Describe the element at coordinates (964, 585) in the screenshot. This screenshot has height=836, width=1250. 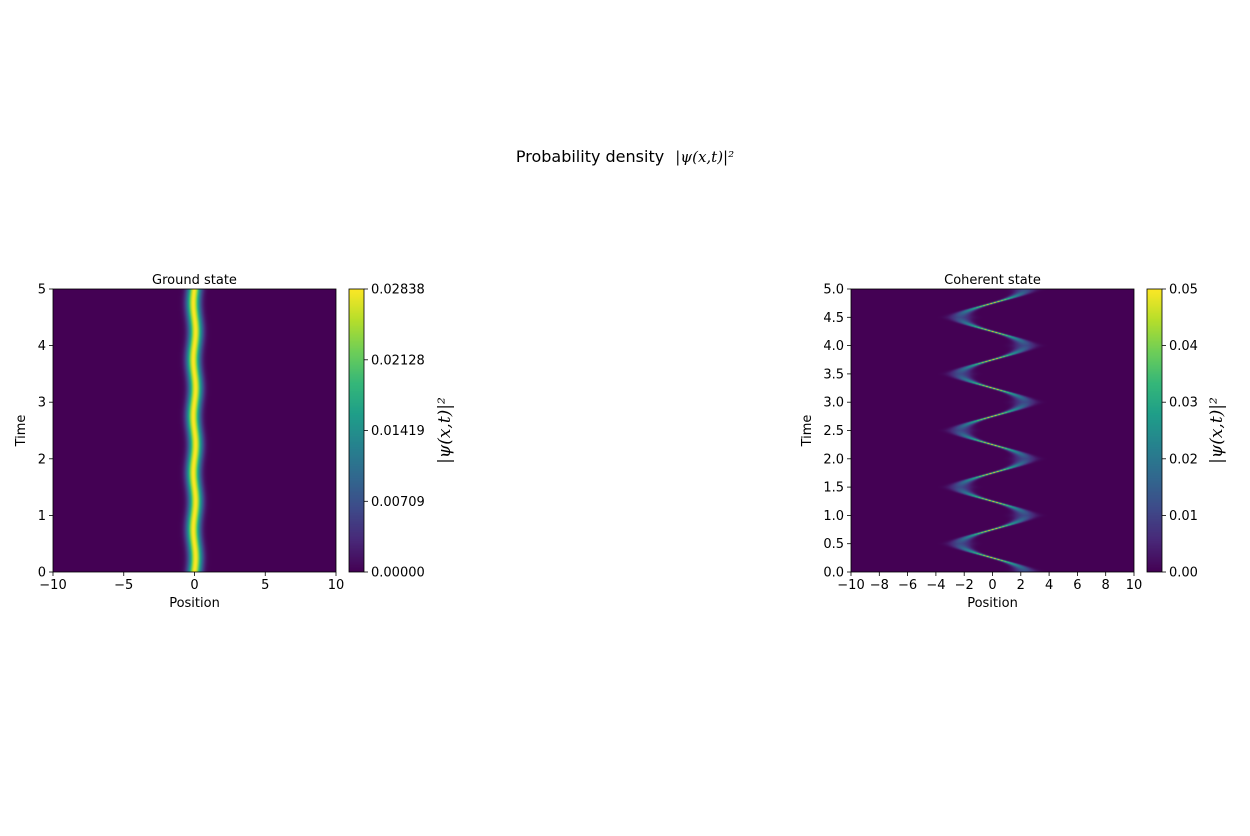
I see `x-tick-label: −2` at that location.